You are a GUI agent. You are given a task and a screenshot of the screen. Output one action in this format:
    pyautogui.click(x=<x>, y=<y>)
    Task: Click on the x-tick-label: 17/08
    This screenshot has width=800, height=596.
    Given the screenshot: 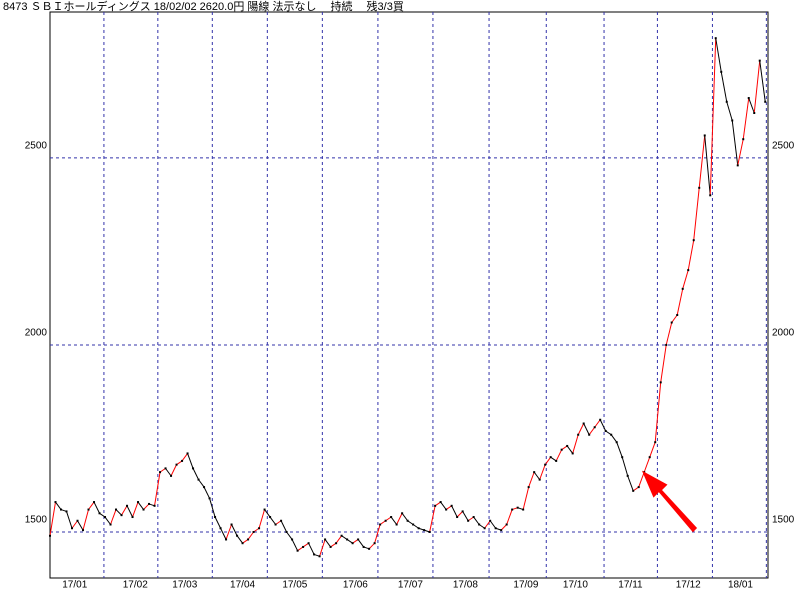 What is the action you would take?
    pyautogui.click(x=465, y=585)
    